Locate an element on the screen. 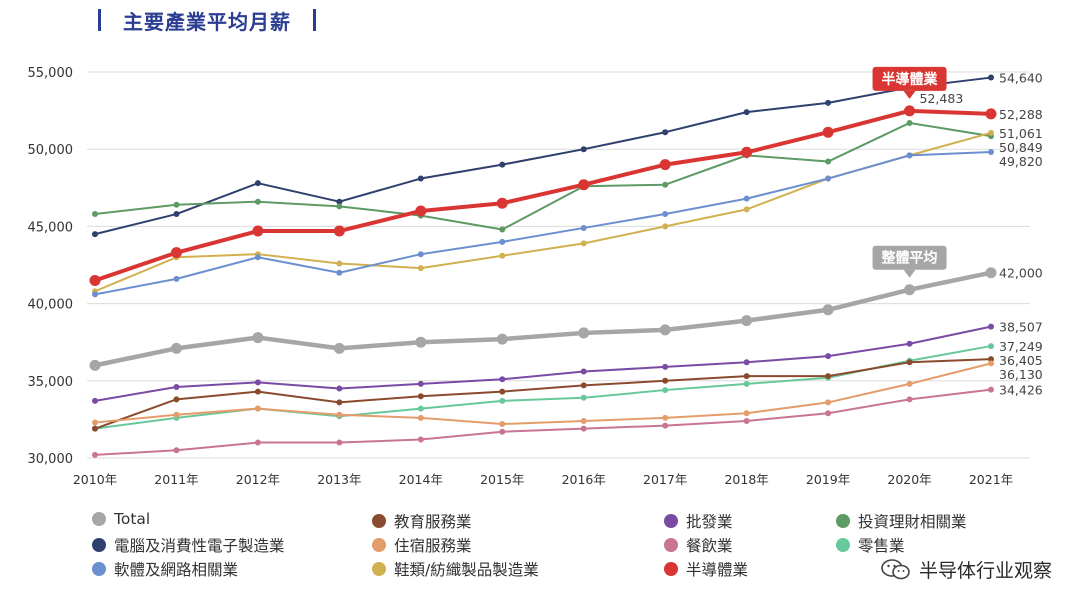 The image size is (1080, 613). callout-pointer is located at coordinates (909, 94).